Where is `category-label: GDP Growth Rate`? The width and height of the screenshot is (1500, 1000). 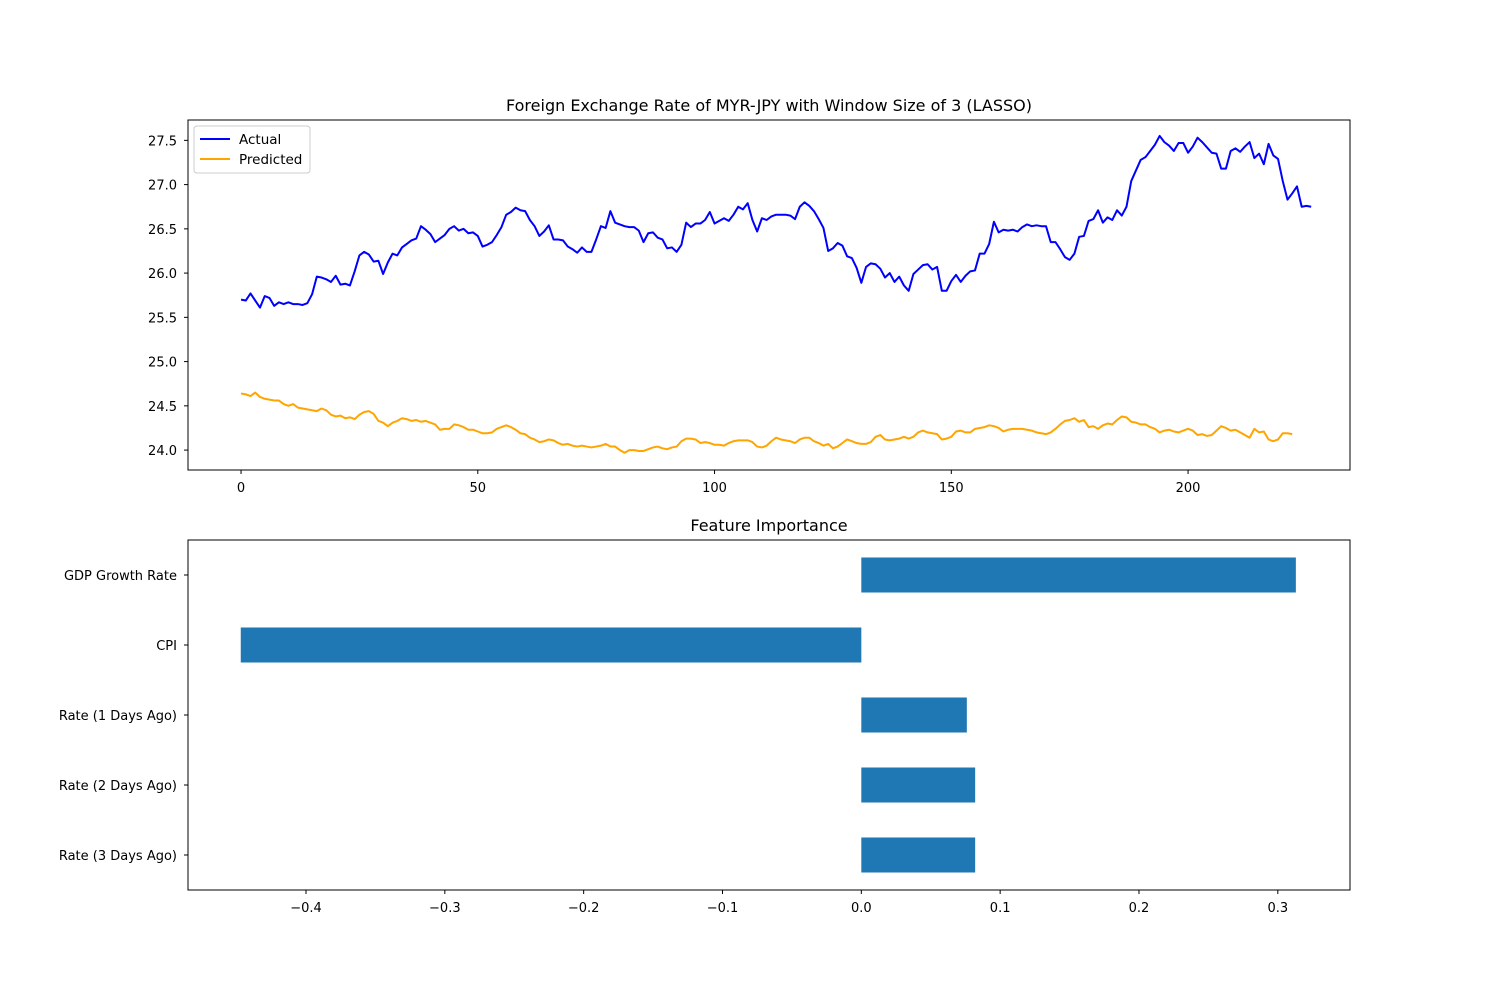
category-label: GDP Growth Rate is located at coordinates (120, 576).